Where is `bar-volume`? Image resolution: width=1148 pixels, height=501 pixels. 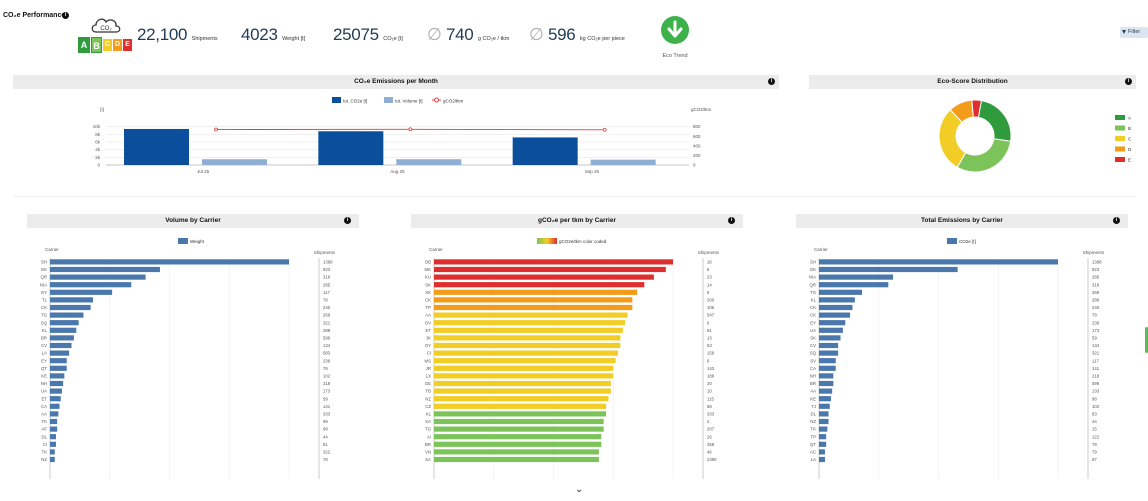
bar-volume is located at coordinates (234, 162).